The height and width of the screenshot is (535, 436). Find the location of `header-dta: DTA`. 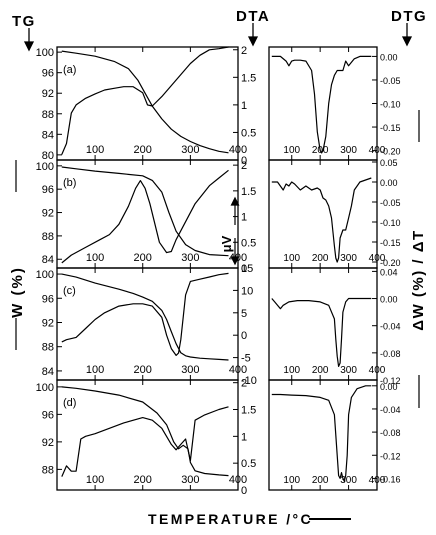

header-dta: DTA is located at coordinates (253, 16).